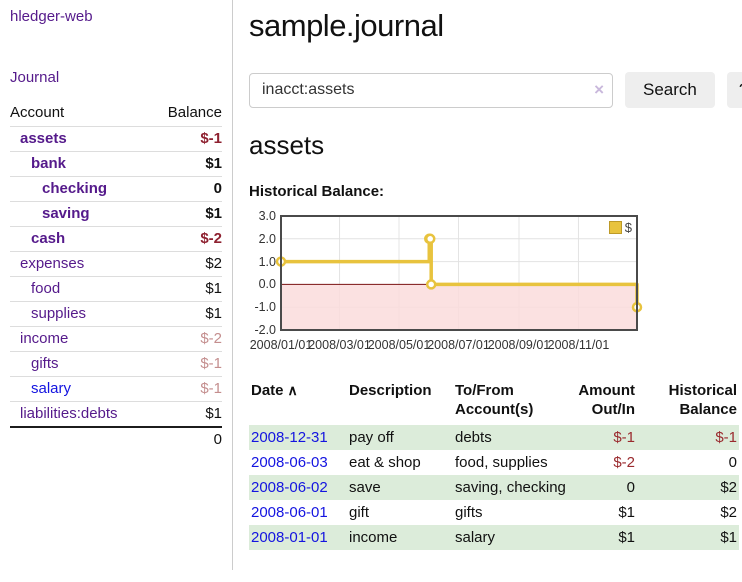  I want to click on account-link-cash: cash, so click(48, 238).